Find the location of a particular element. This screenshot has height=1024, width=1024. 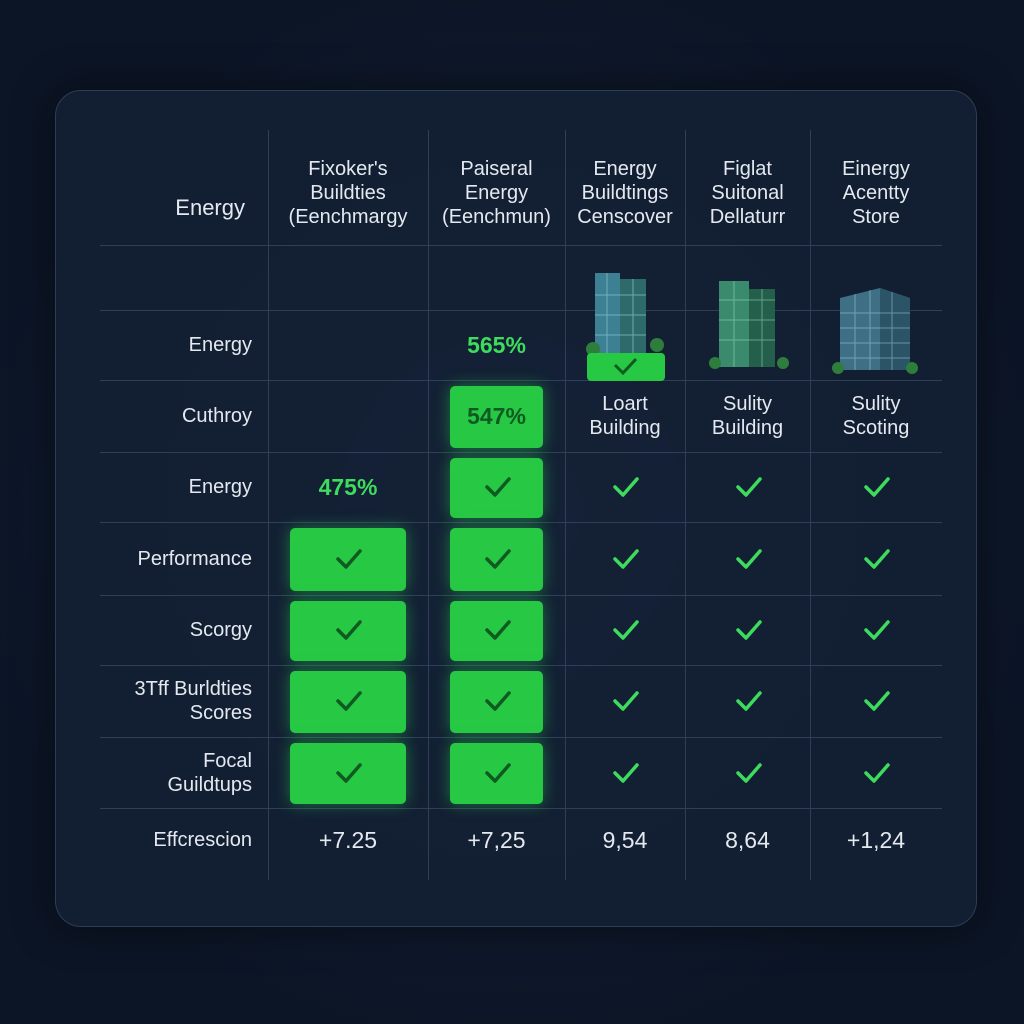

cell-text: Building is located at coordinates (747, 428).